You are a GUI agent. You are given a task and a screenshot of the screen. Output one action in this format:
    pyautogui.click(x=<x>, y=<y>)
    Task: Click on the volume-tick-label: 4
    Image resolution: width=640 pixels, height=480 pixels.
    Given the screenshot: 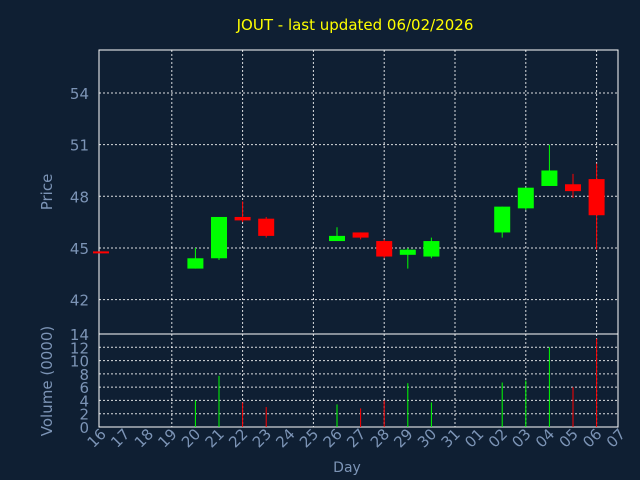 What is the action you would take?
    pyautogui.click(x=84, y=401)
    